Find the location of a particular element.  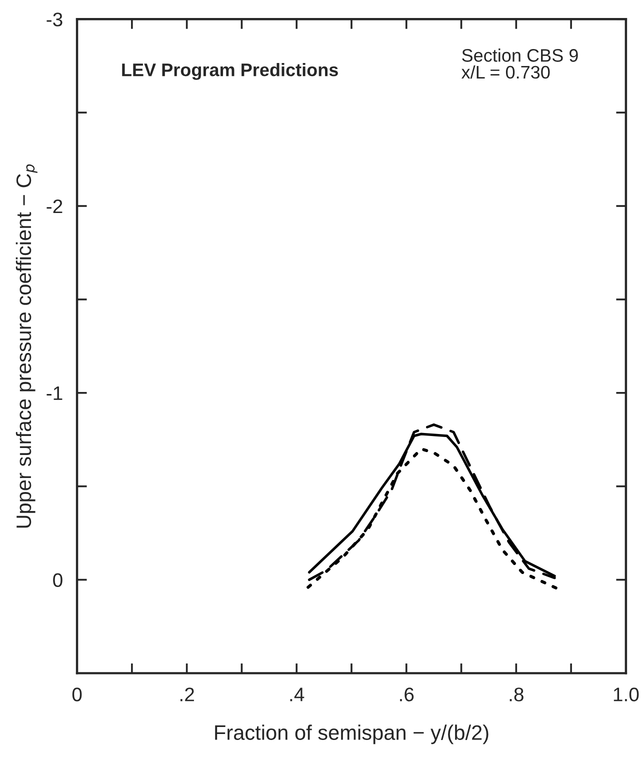

y-axis-title: Upper surface pressure coefficient − C$_{p}$ is located at coordinates (27, 346).